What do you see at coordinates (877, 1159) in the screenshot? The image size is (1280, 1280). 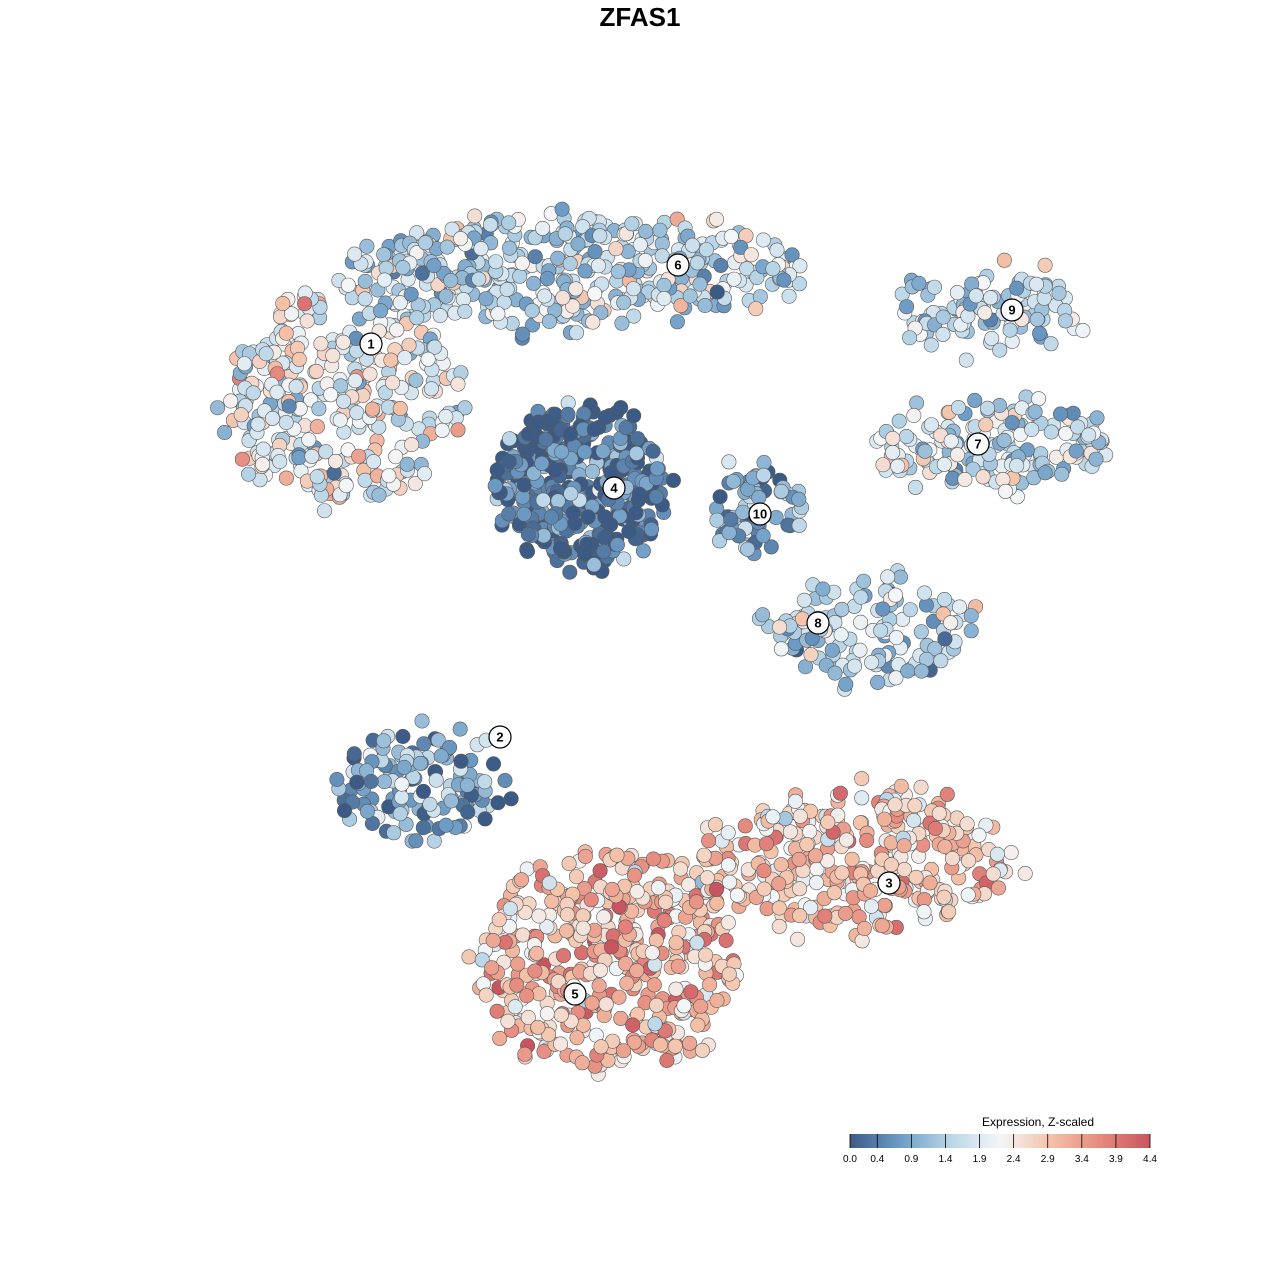 I see `colorbar-tick-label: 0.4` at bounding box center [877, 1159].